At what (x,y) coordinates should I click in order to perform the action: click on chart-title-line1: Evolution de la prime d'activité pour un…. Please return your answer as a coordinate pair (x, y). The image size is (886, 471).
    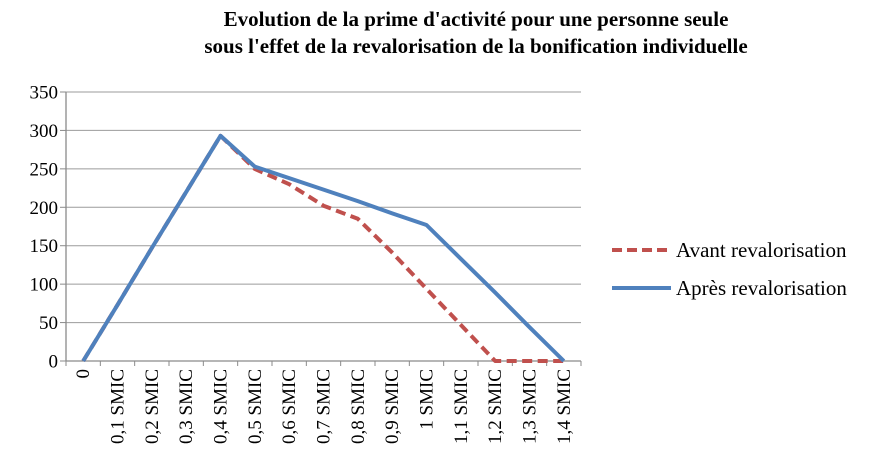
    Looking at the image, I should click on (476, 19).